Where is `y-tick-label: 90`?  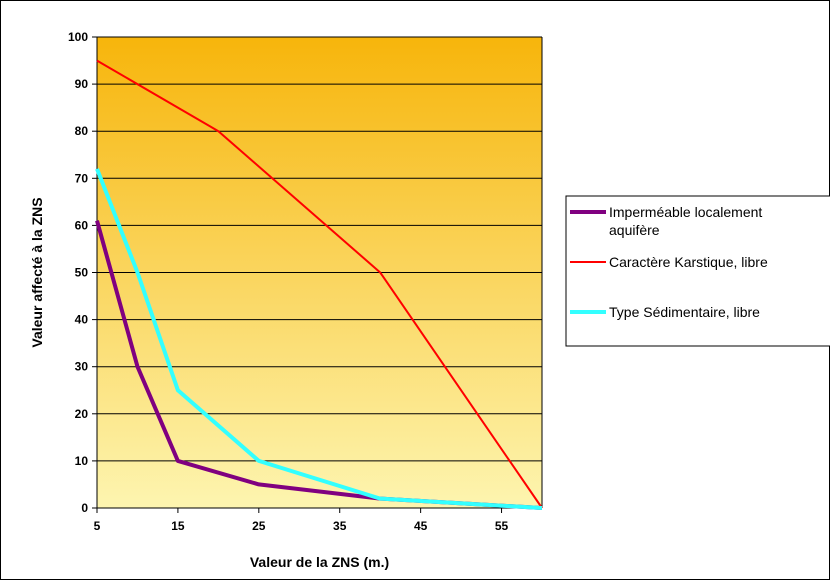
y-tick-label: 90 is located at coordinates (82, 84).